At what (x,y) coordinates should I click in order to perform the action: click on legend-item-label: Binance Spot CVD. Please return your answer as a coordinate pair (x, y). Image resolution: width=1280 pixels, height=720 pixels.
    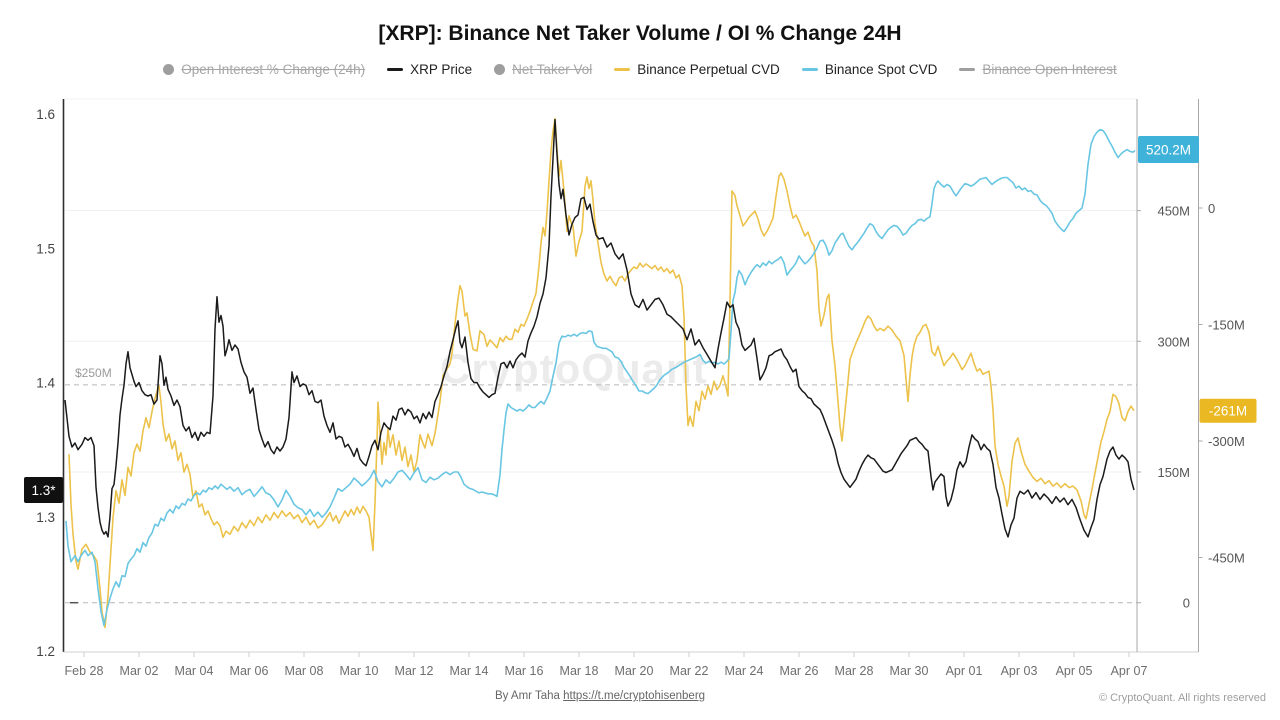
    Looking at the image, I should click on (881, 69).